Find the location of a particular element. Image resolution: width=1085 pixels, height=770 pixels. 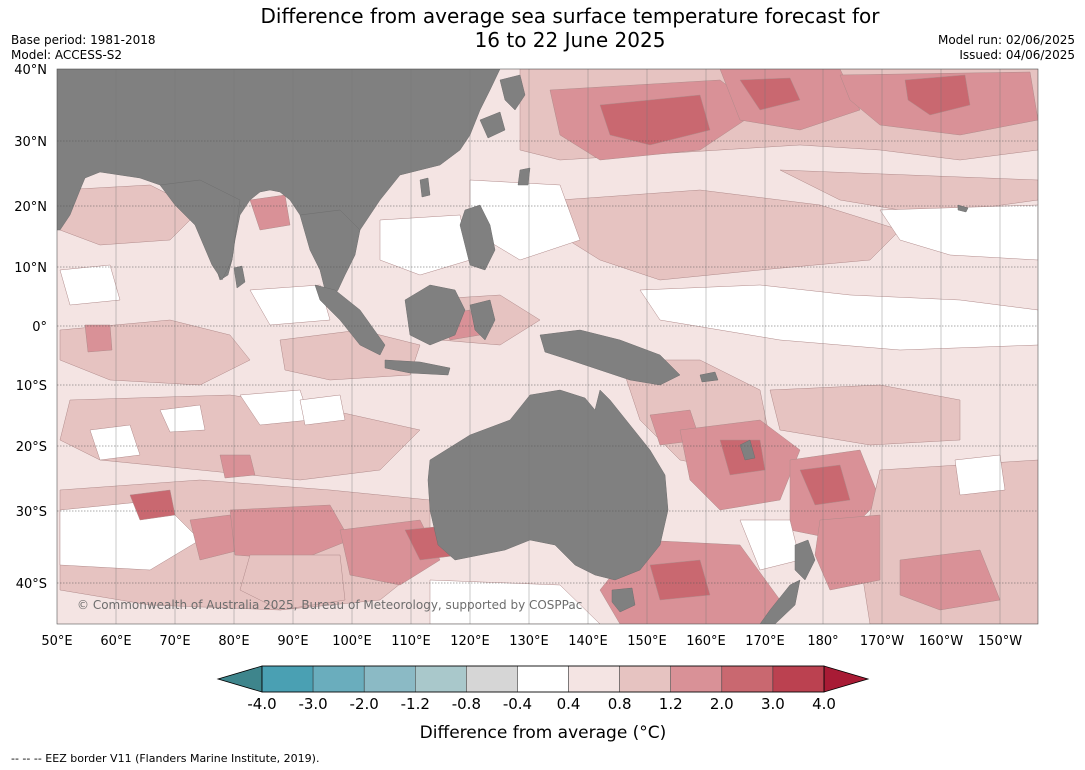

model-run: Model run: 02/06/2025 is located at coordinates (1006, 40).